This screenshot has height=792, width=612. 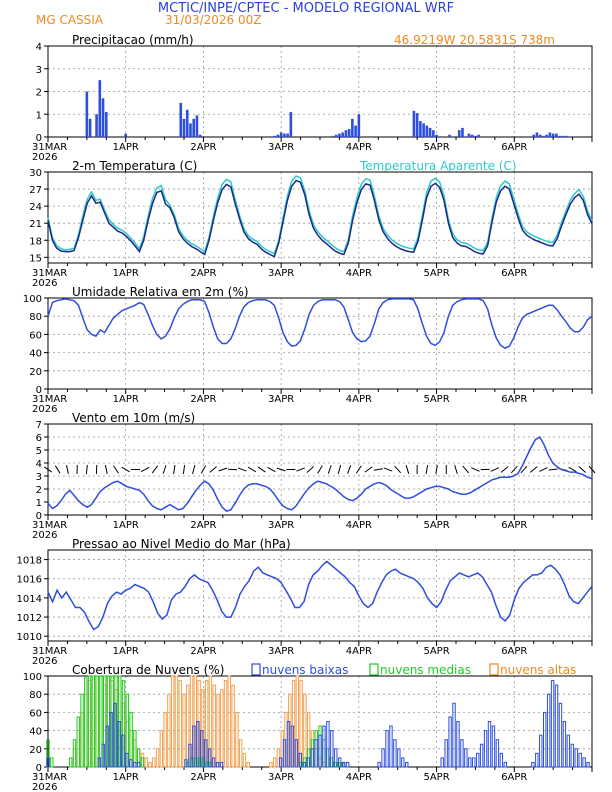 I want to click on wind-ytick-label: 5, so click(x=39, y=451).